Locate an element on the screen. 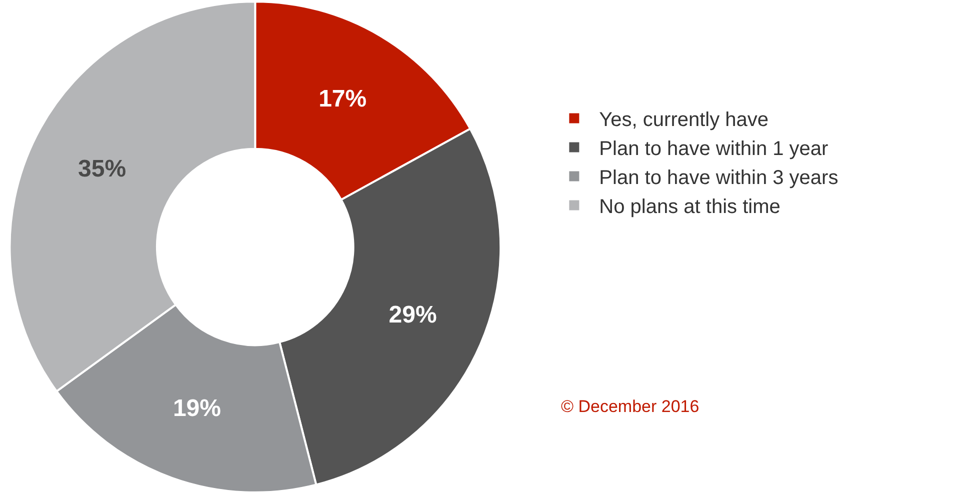 The height and width of the screenshot is (494, 972). data-label: 29% is located at coordinates (412, 315).